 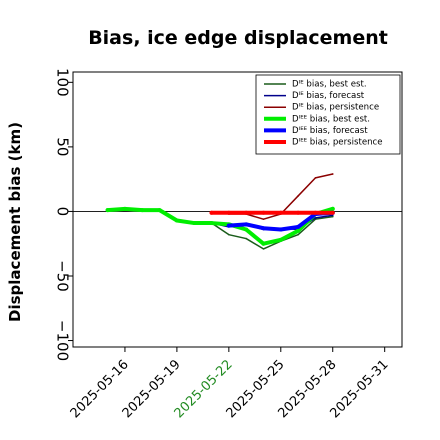 I want to click on y-tick-label: 100, so click(x=63, y=82).